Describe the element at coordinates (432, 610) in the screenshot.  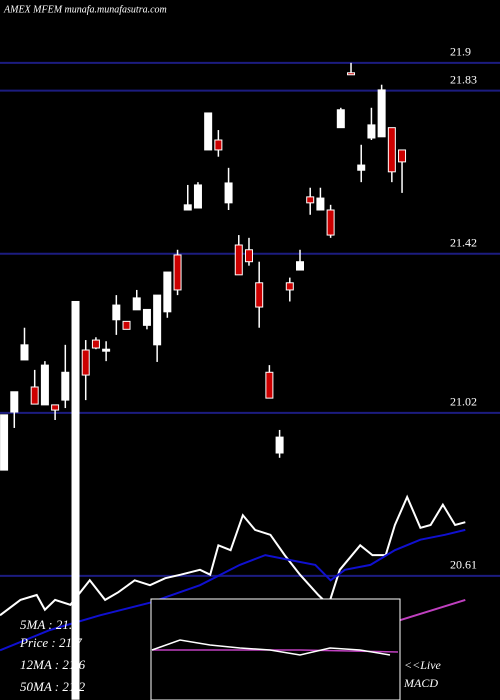
I see `indicator-line` at that location.